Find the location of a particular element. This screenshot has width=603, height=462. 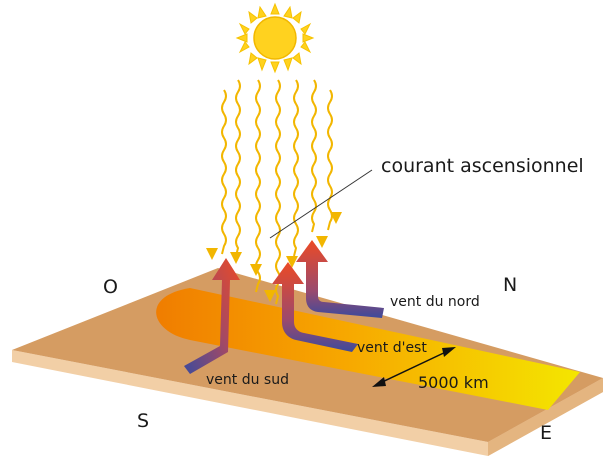

distance-double-arrow is located at coordinates (414, 367).